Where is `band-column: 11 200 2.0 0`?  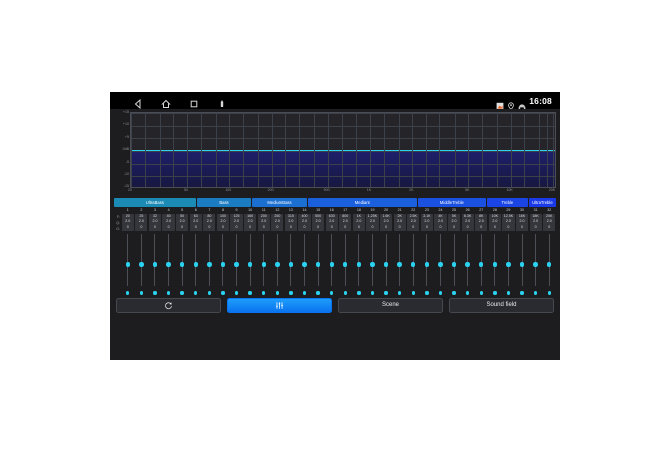
band-column: 11 200 2.0 0 is located at coordinates (264, 220).